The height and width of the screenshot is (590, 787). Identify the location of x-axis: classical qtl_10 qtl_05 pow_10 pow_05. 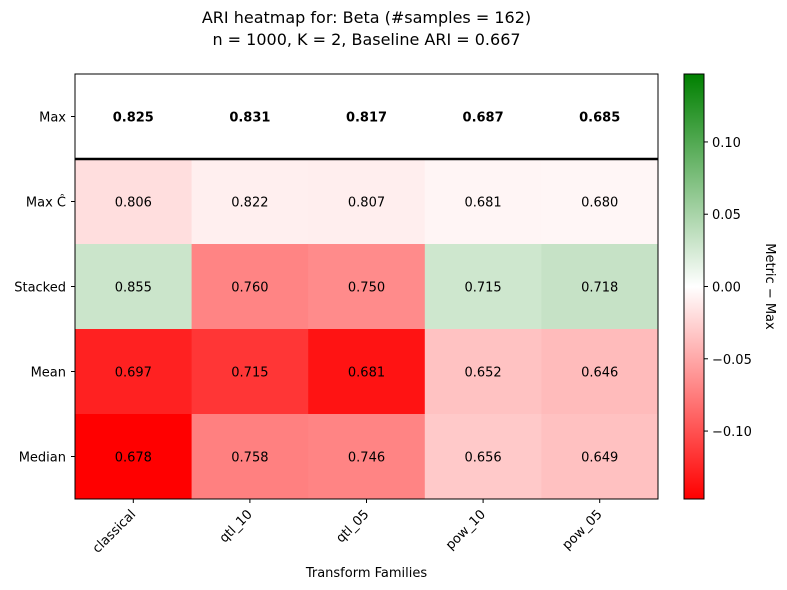
(348, 527).